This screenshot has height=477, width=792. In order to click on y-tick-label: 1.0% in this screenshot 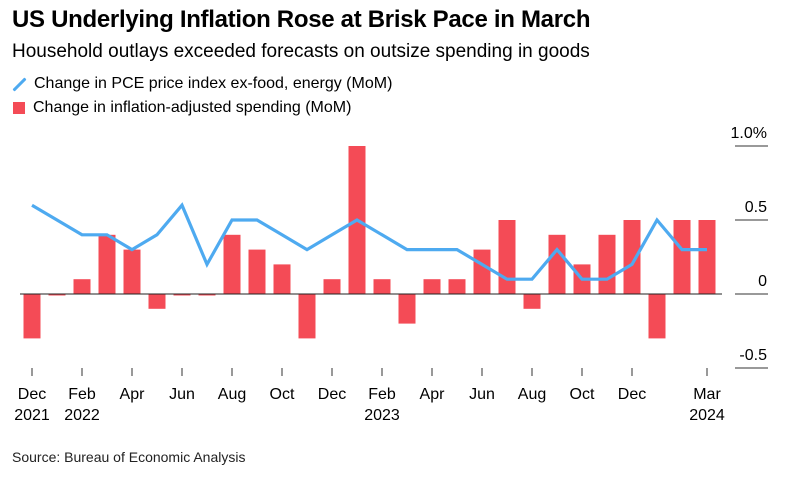, I will do `click(749, 133)`.